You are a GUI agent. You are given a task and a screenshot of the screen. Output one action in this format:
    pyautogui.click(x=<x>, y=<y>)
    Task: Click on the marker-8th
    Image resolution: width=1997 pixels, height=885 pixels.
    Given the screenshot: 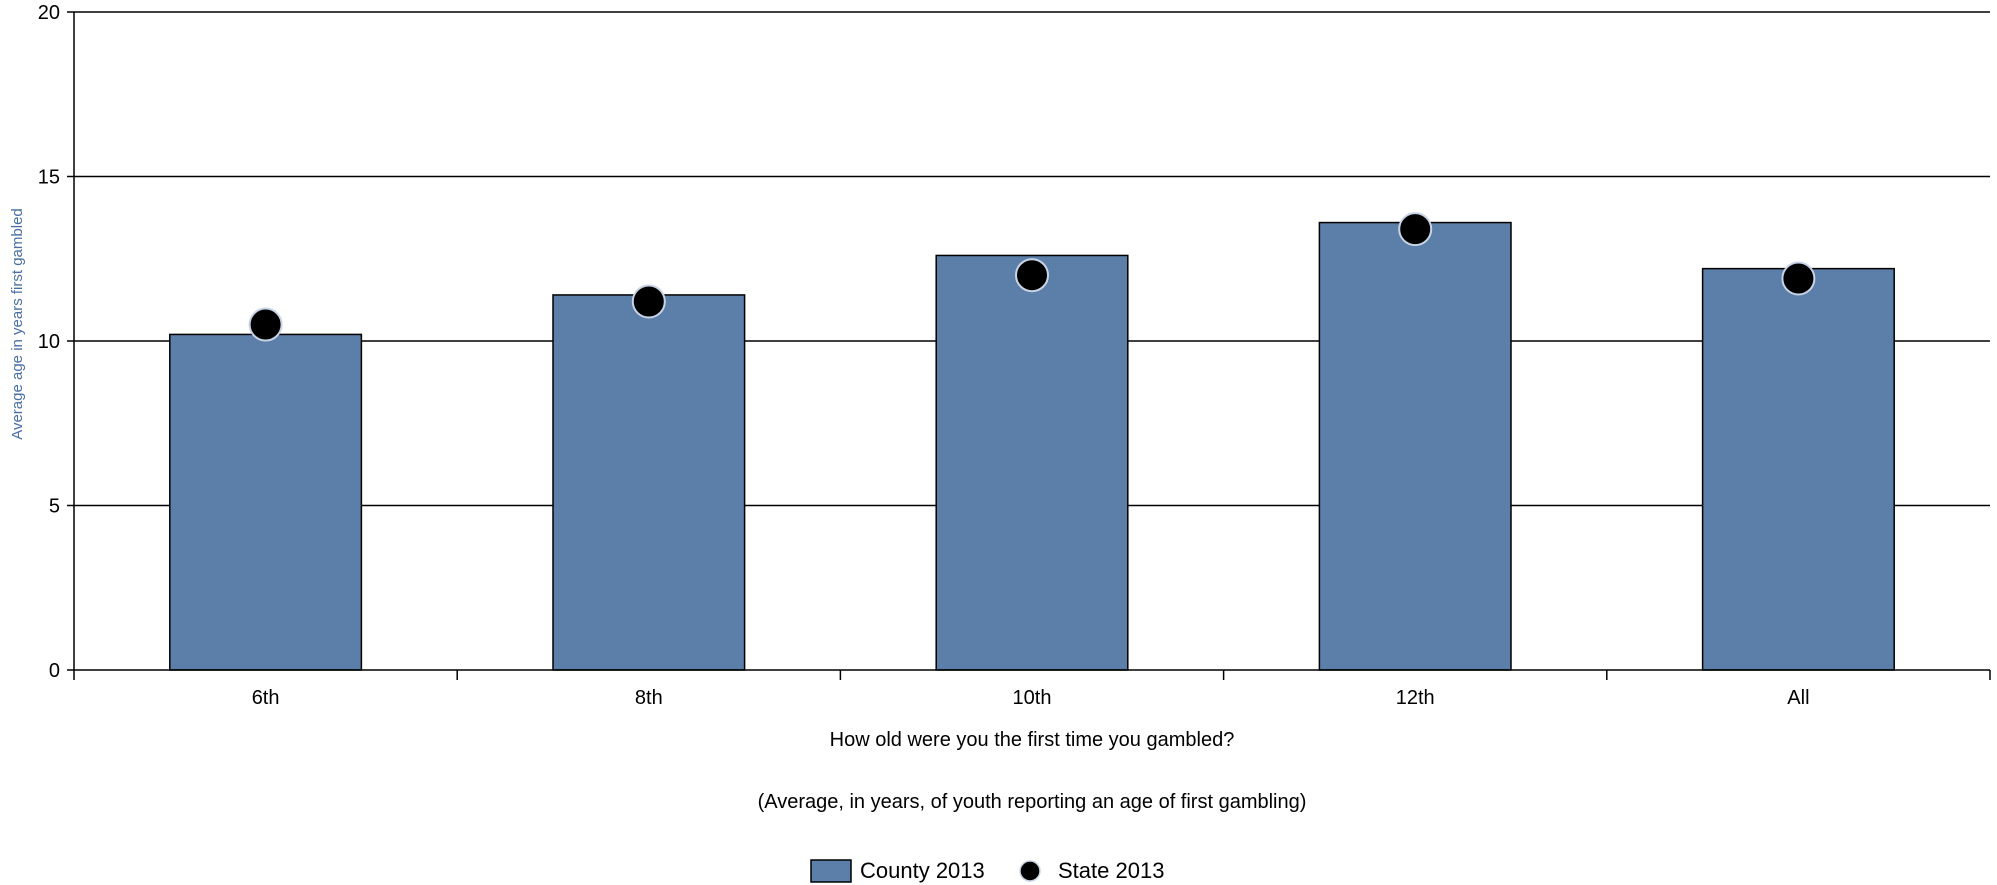 What is the action you would take?
    pyautogui.click(x=648, y=301)
    